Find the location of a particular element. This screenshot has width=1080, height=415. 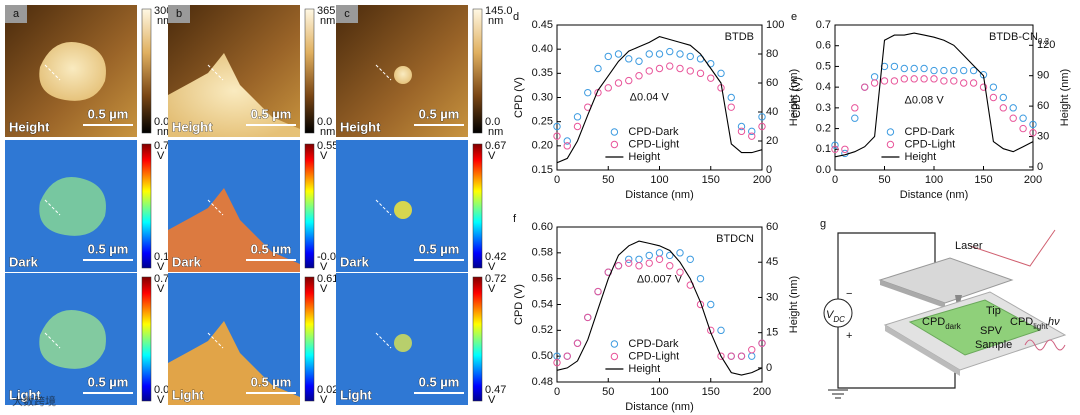

colorbar-min: 0.47 is located at coordinates (495, 390).